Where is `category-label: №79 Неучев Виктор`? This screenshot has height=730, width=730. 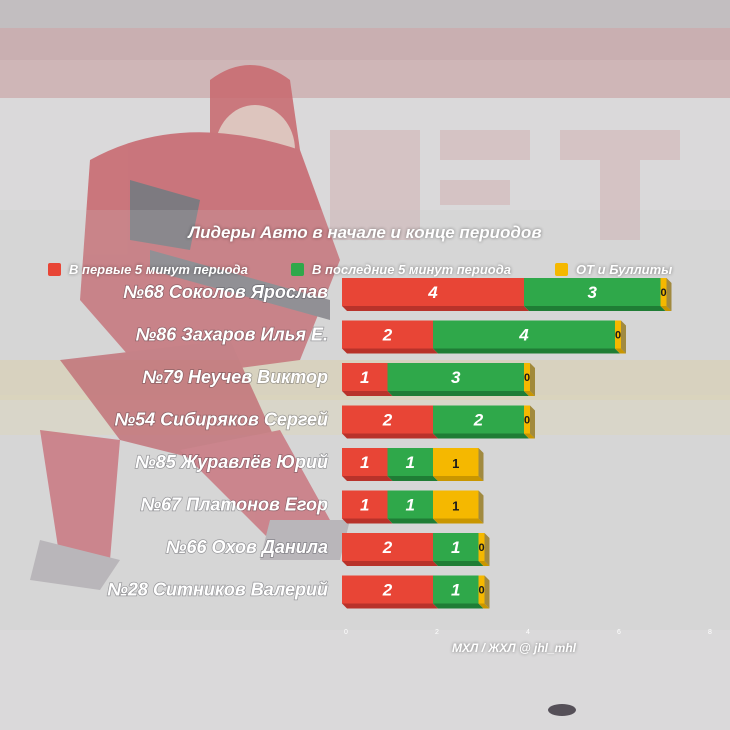
category-label: №79 Неучев Виктор is located at coordinates (235, 377).